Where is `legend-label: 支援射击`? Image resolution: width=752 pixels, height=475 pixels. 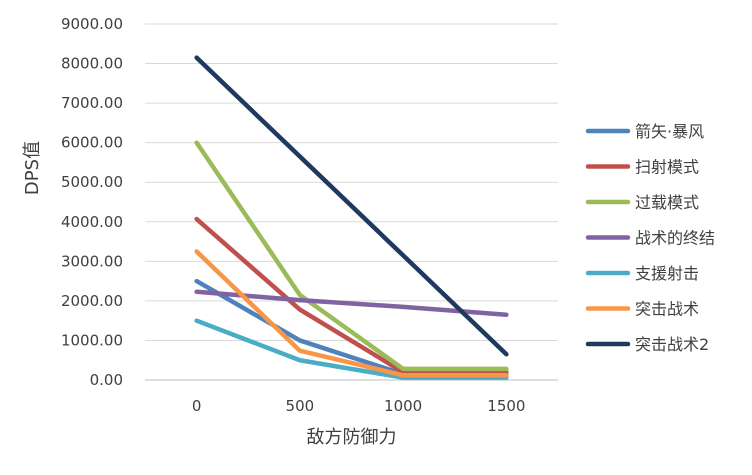 legend-label: 支援射击 is located at coordinates (667, 273).